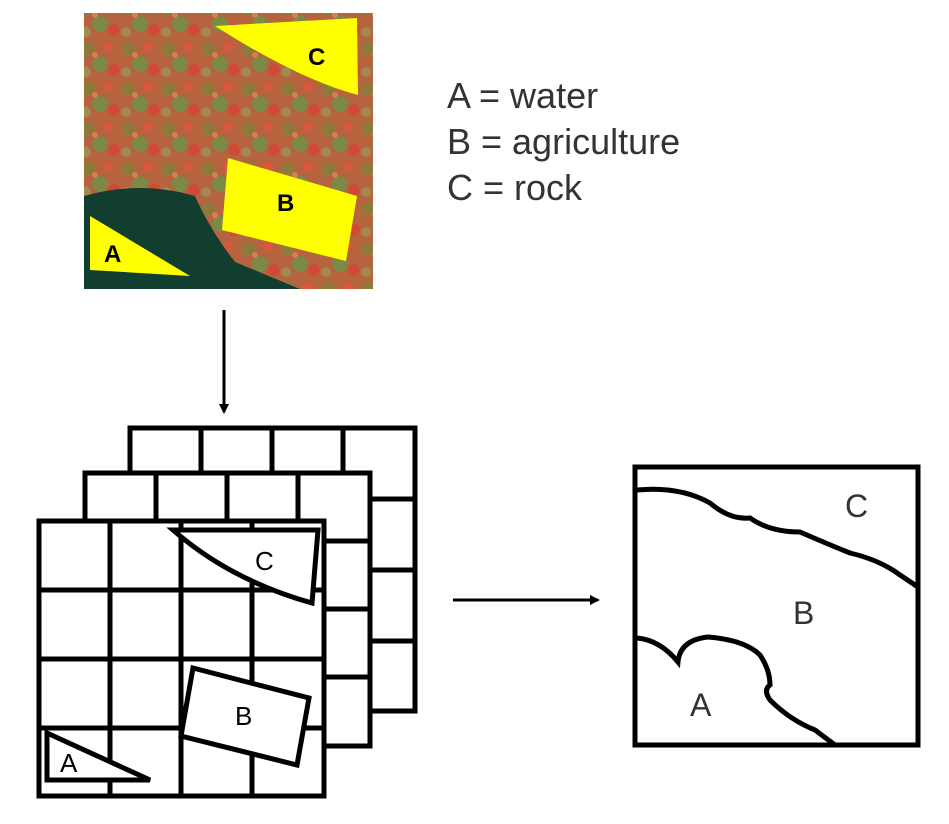 The height and width of the screenshot is (824, 949). I want to click on map-label-c: C, so click(856, 506).